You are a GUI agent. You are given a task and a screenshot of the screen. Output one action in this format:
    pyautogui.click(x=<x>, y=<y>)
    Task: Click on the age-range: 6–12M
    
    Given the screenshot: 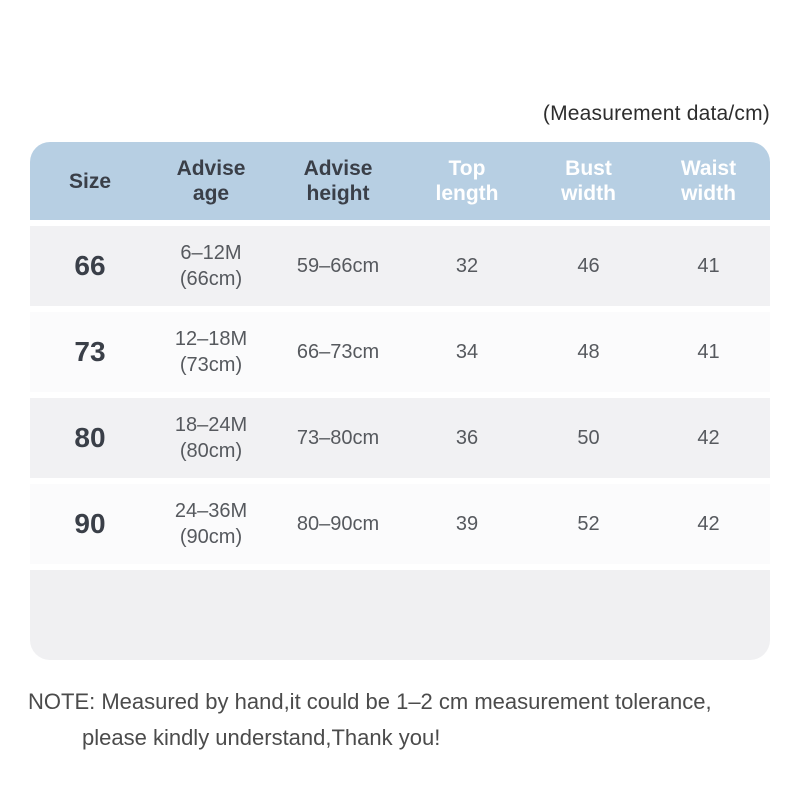 What is the action you would take?
    pyautogui.click(x=211, y=253)
    